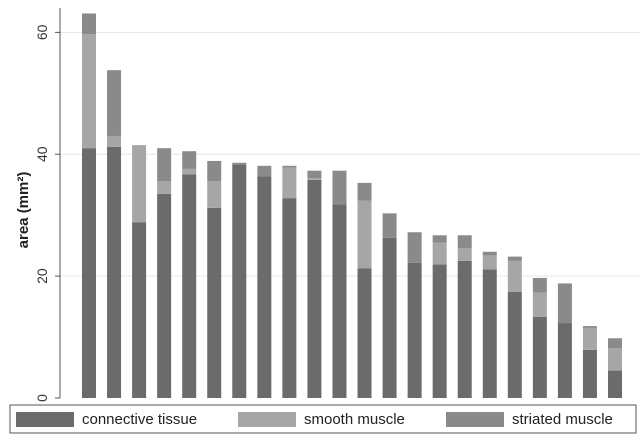 The height and width of the screenshot is (438, 641). What do you see at coordinates (23, 210) in the screenshot?
I see `y-axis-label: area (mm²)` at bounding box center [23, 210].